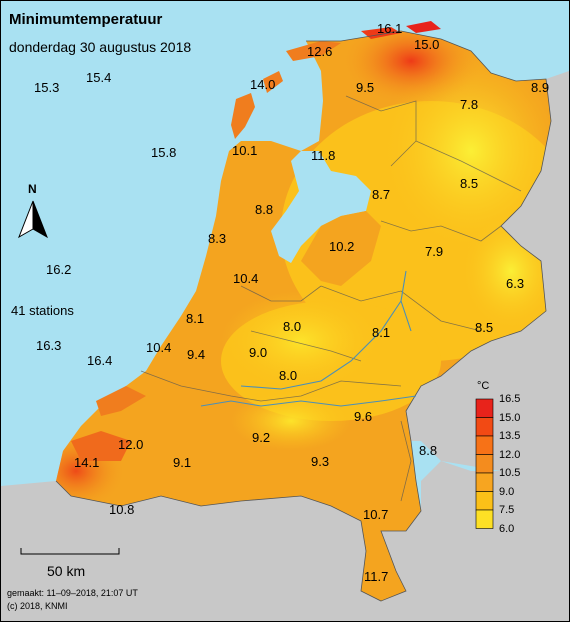  What do you see at coordinates (507, 491) in the screenshot?
I see `legend-tick-label: 9.0` at bounding box center [507, 491].